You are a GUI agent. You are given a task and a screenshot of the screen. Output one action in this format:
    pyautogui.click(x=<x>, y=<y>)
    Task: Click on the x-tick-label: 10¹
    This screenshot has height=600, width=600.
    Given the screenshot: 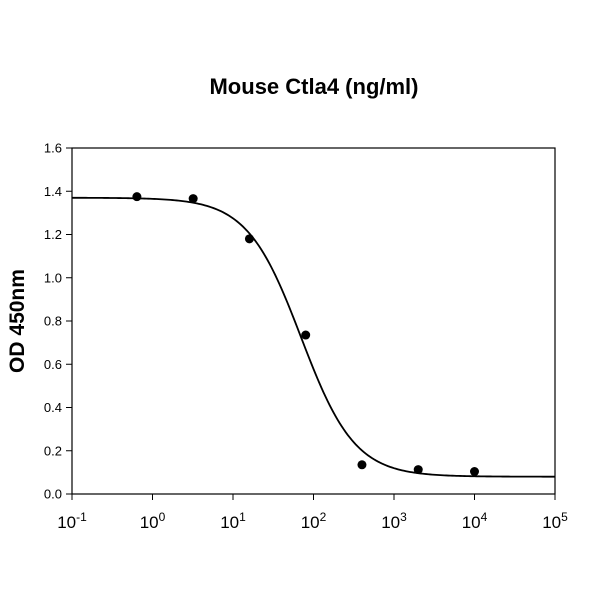 What is the action you would take?
    pyautogui.click(x=233, y=521)
    